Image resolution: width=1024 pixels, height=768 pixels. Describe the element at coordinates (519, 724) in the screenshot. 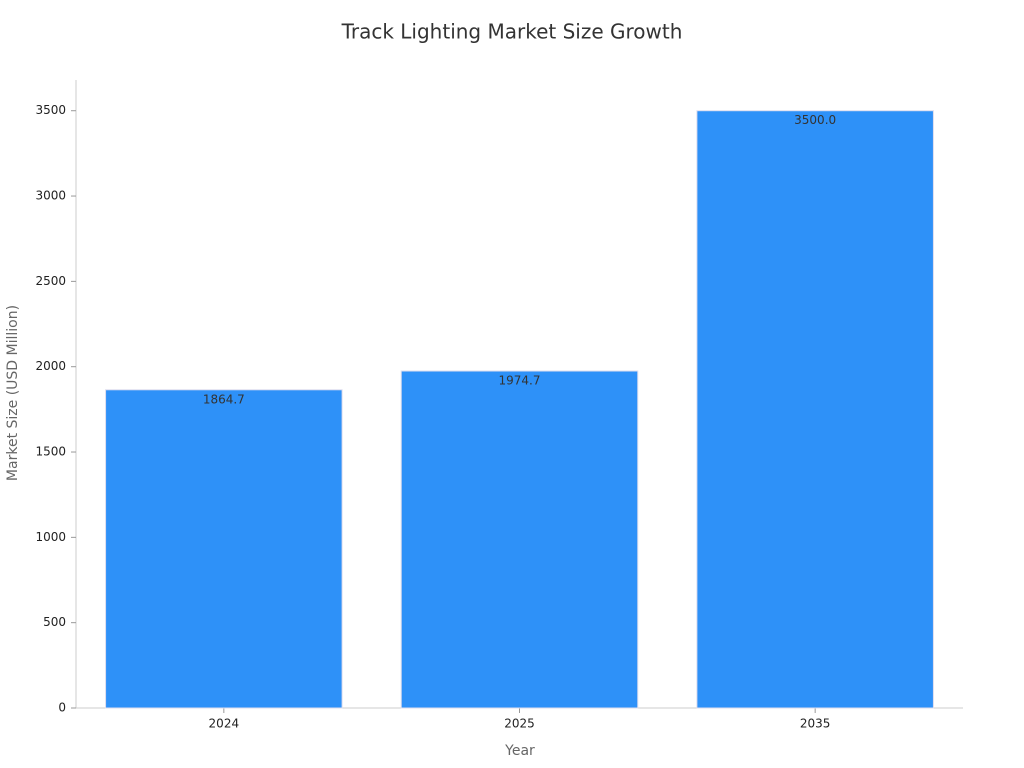

I see `x-tick-label: 2025` at that location.